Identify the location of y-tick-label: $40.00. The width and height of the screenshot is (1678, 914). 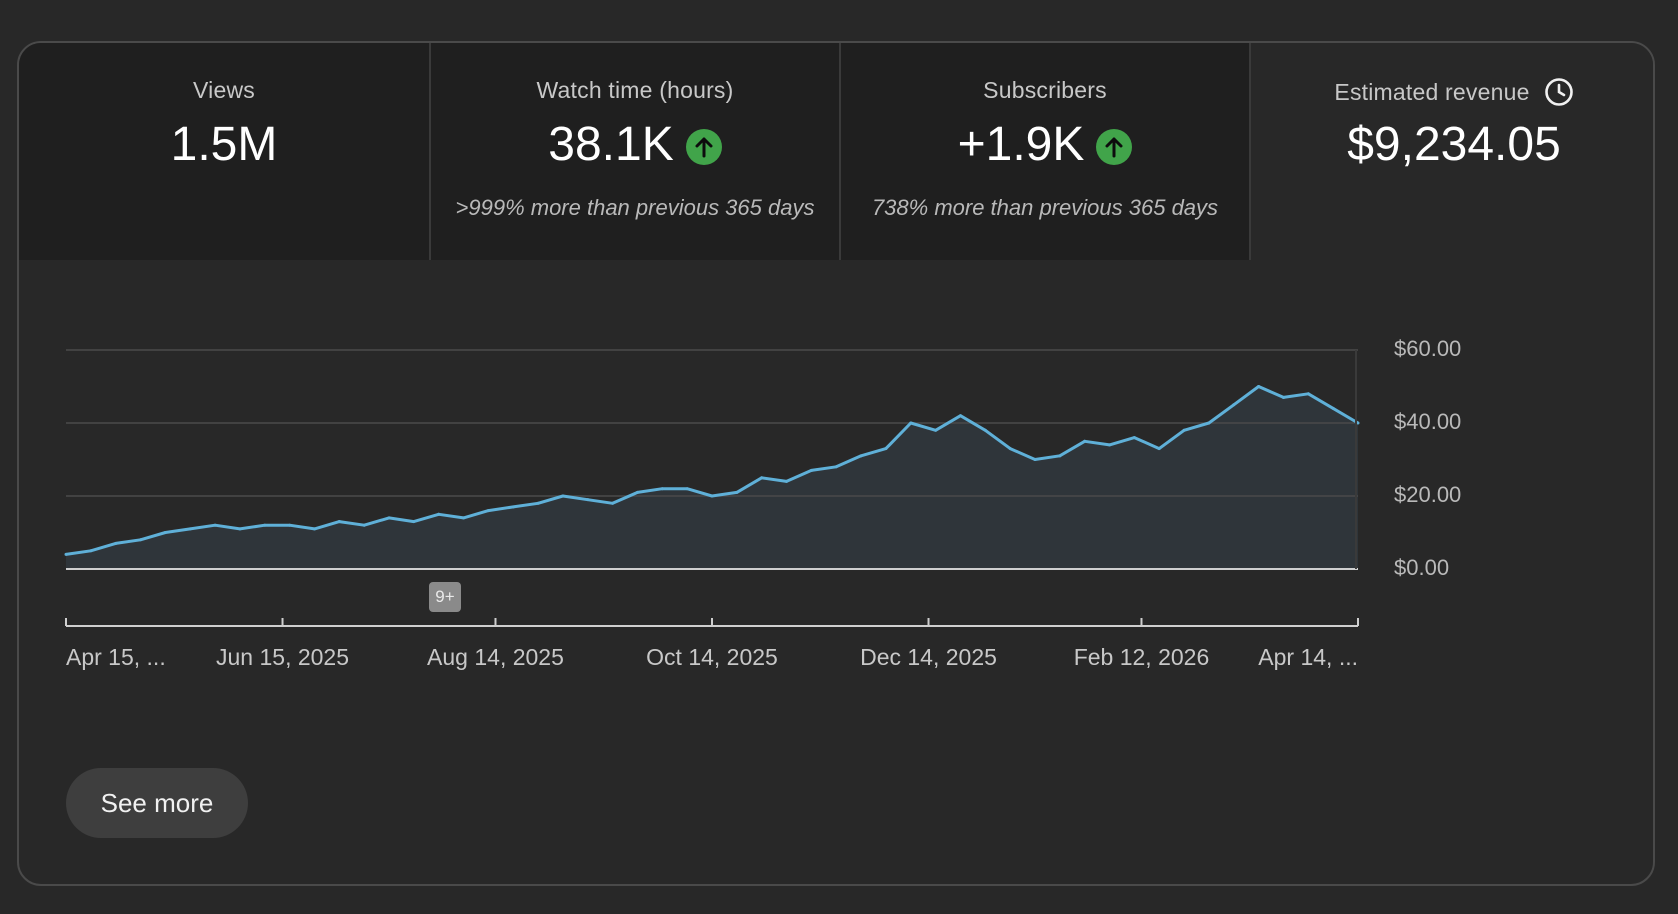
(1428, 421).